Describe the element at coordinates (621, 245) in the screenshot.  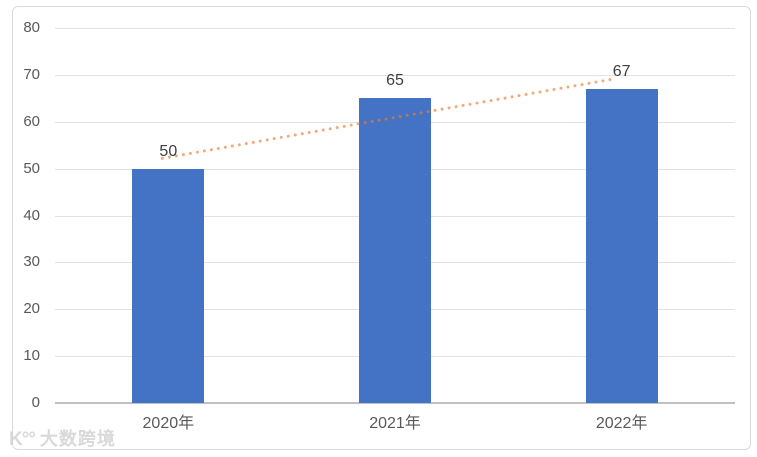
I see `bar-2022年` at that location.